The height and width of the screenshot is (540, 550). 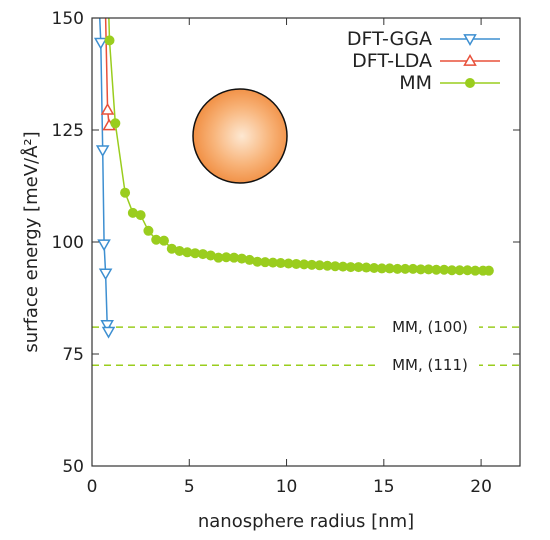 What do you see at coordinates (73, 355) in the screenshot?
I see `y-tick-label: 75` at bounding box center [73, 355].